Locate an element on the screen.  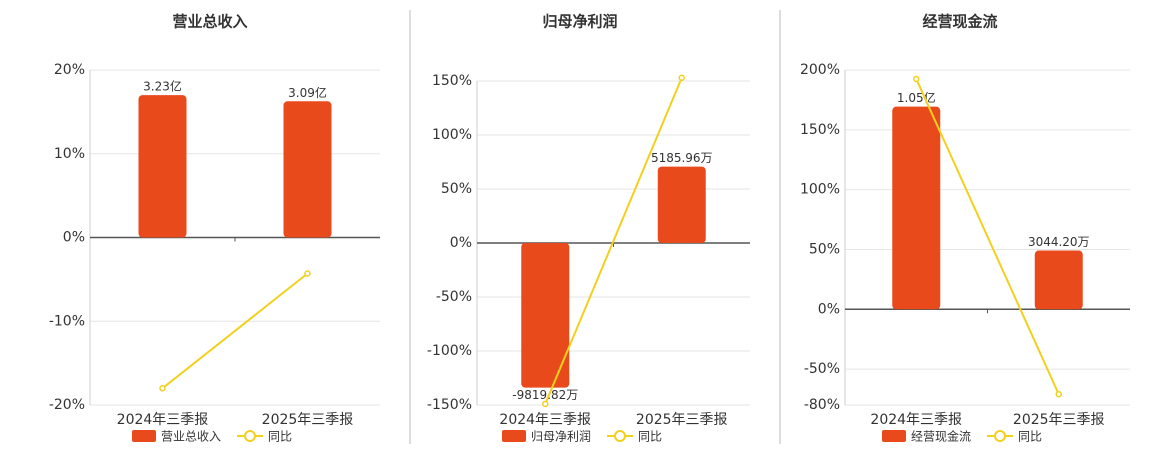
legend-label: 营业总收入 is located at coordinates (191, 437).